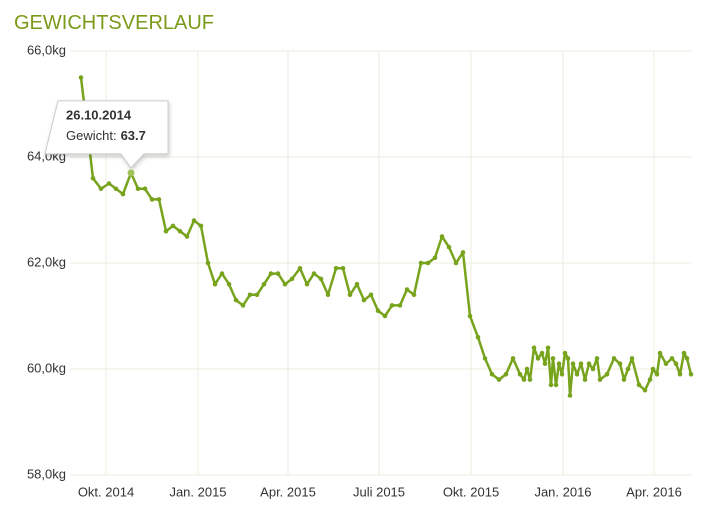  What do you see at coordinates (106, 491) in the screenshot?
I see `x-tick-label: Okt. 2014` at bounding box center [106, 491].